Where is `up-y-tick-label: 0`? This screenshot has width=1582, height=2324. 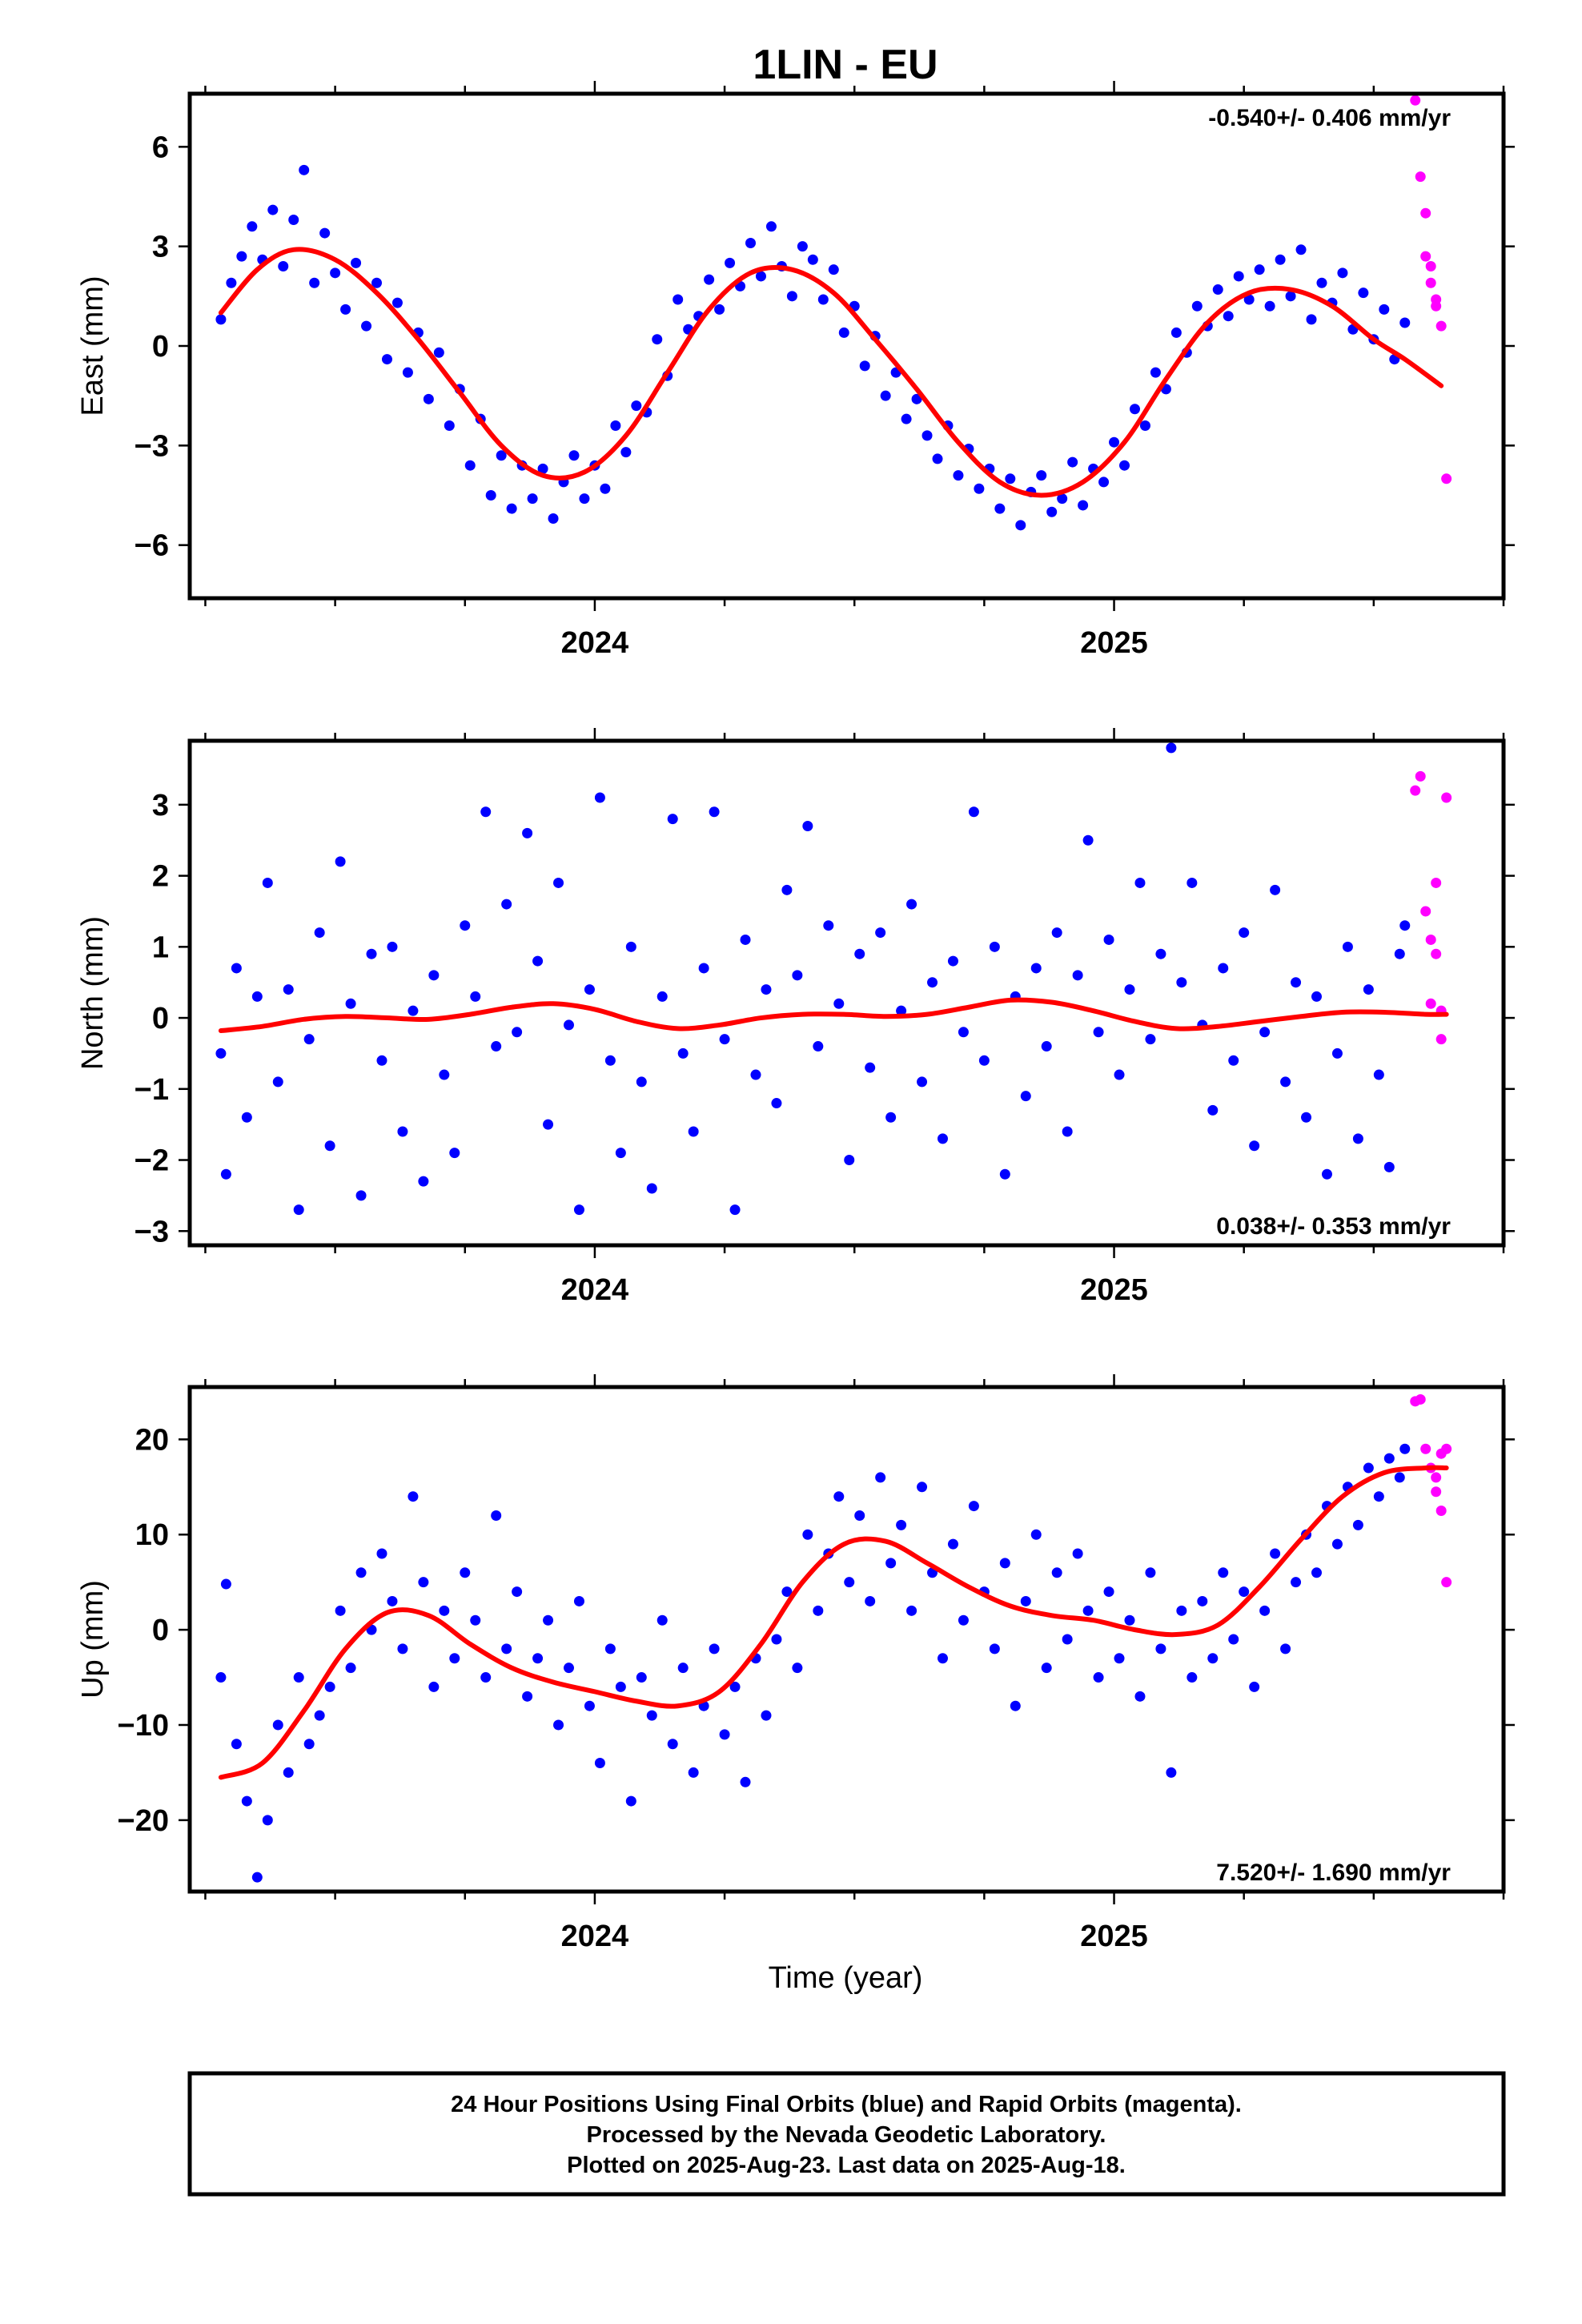
up-y-tick-label: 0 is located at coordinates (161, 1631).